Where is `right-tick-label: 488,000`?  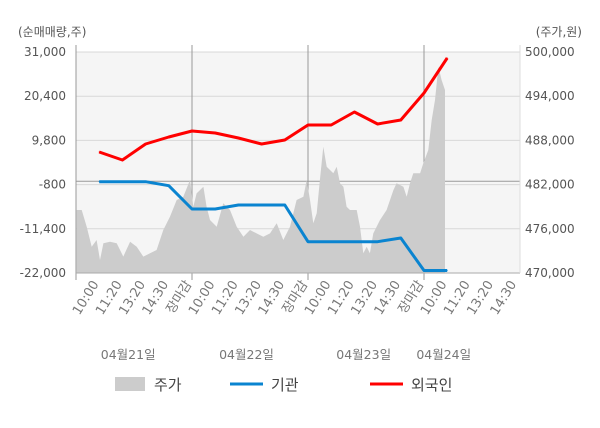 right-tick-label: 488,000 is located at coordinates (550, 140).